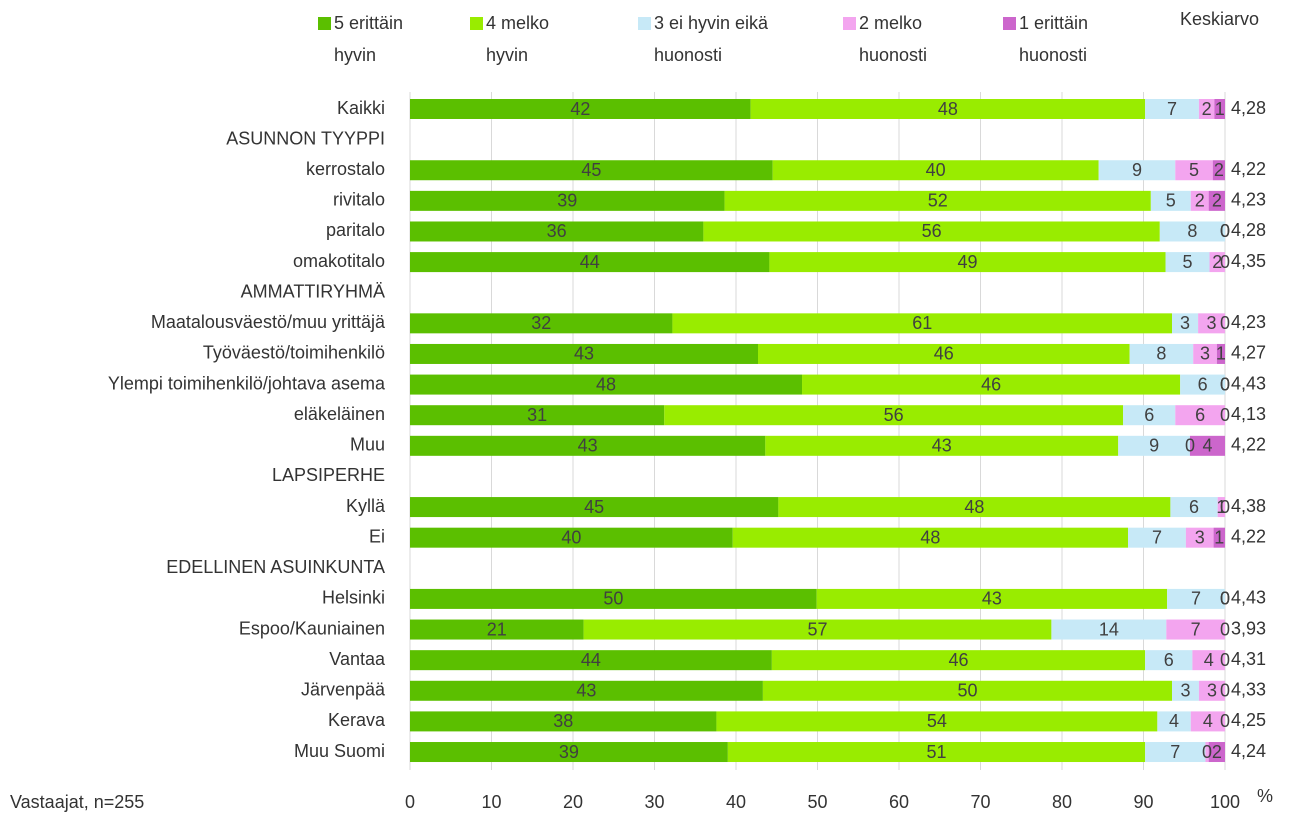 This screenshot has height=814, width=1299. I want to click on data-label: 44, so click(590, 262).